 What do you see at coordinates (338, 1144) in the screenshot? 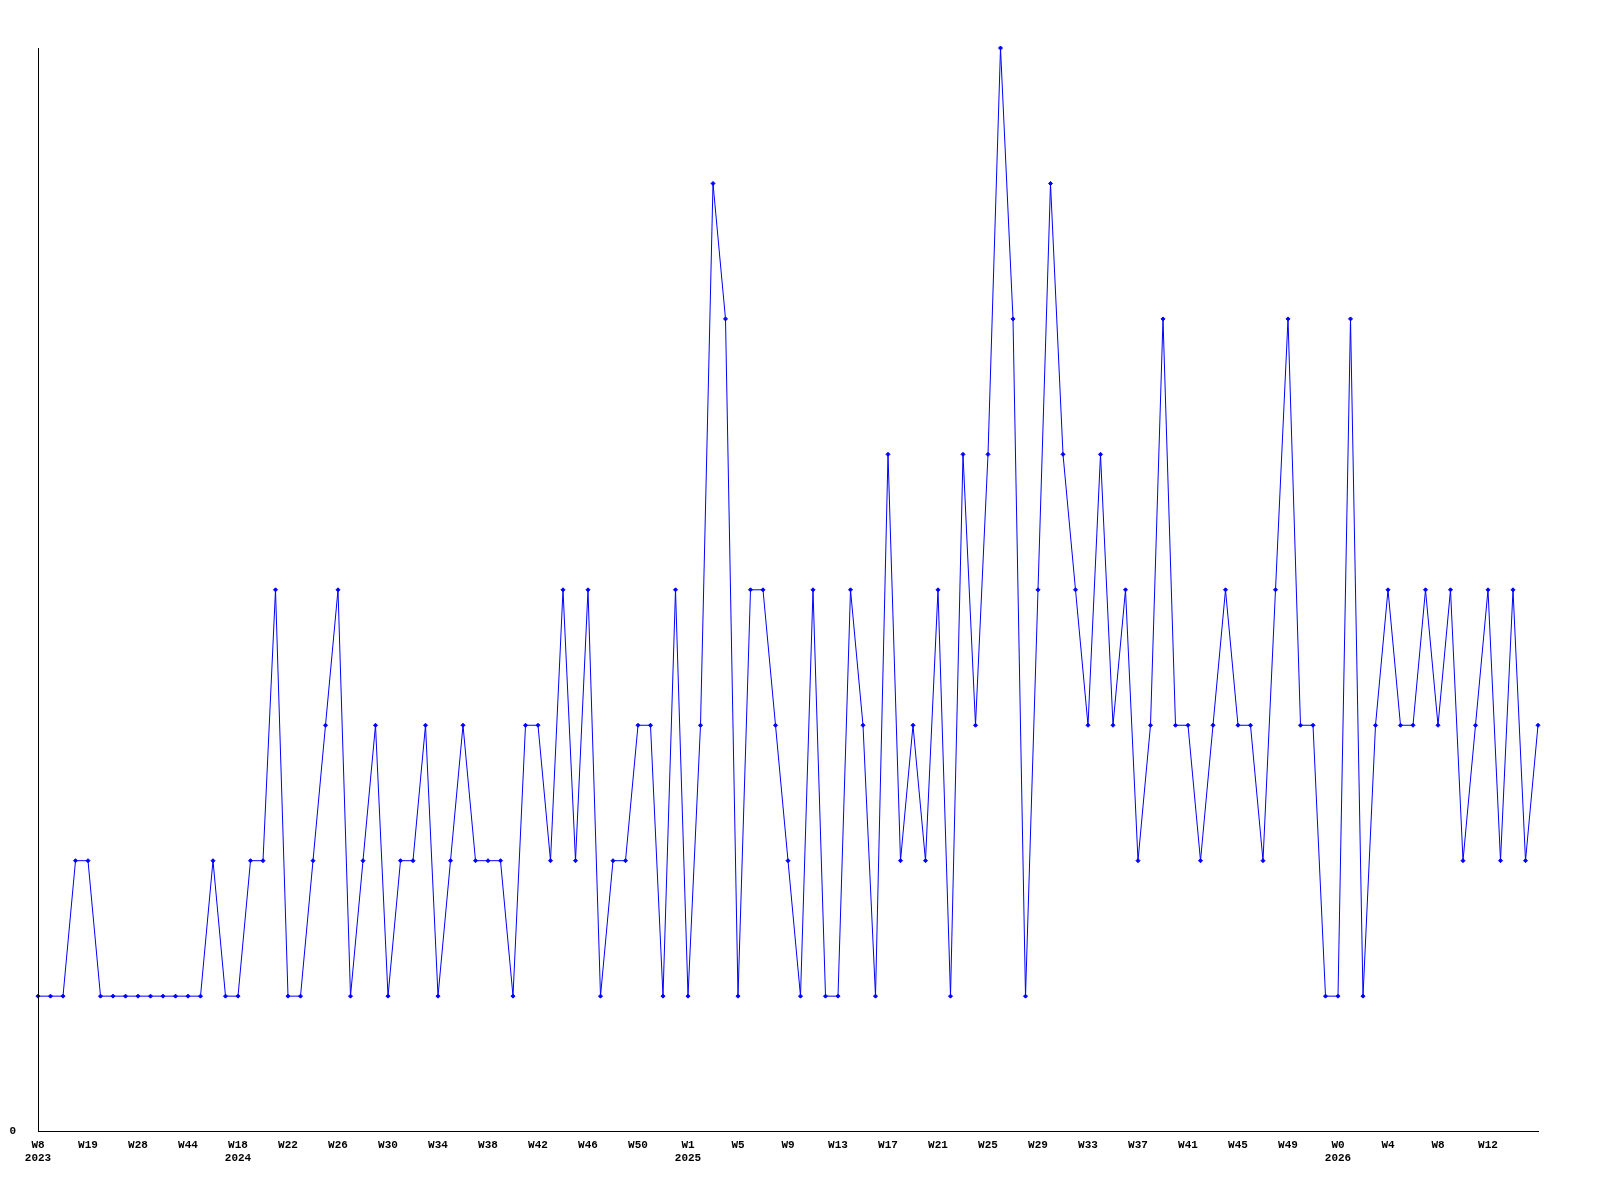
I see `x-tick-label: W26` at bounding box center [338, 1144].